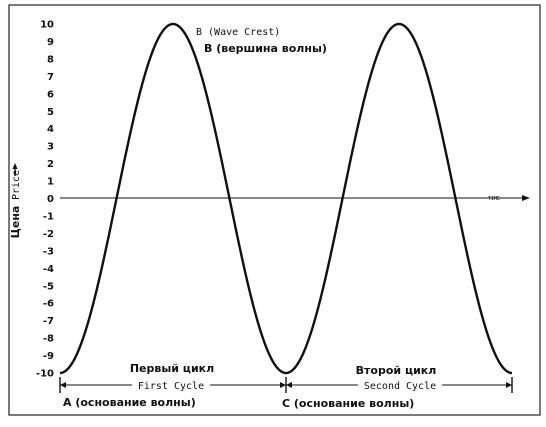 The image size is (546, 427). Describe the element at coordinates (50, 59) in the screenshot. I see `y-tick-label: 8` at that location.